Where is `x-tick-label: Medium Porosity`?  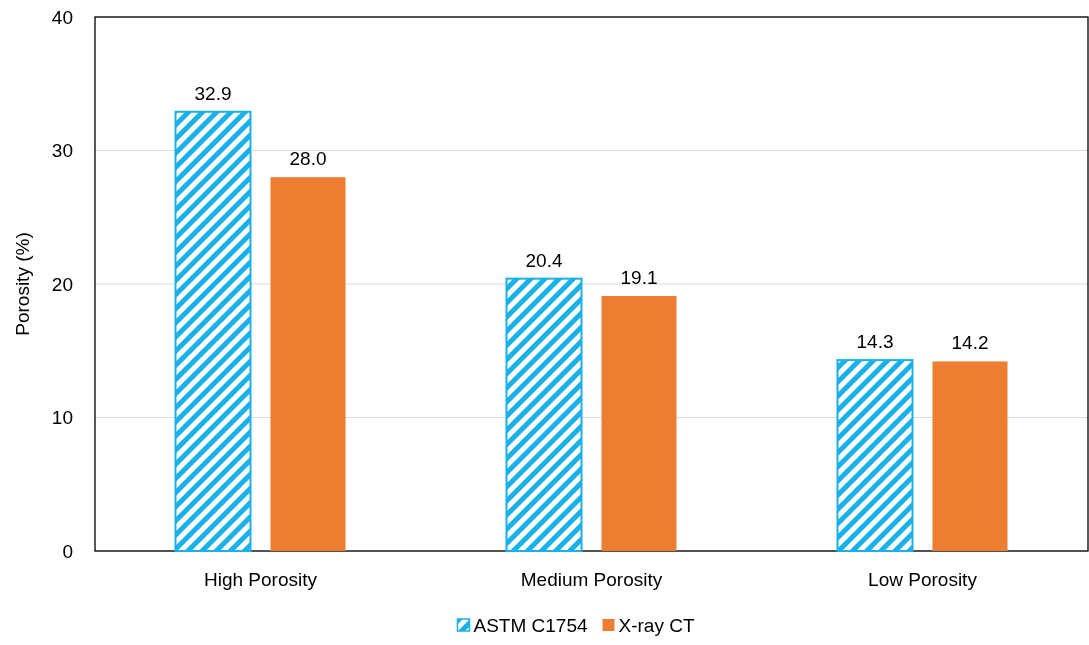 x-tick-label: Medium Porosity is located at coordinates (591, 579).